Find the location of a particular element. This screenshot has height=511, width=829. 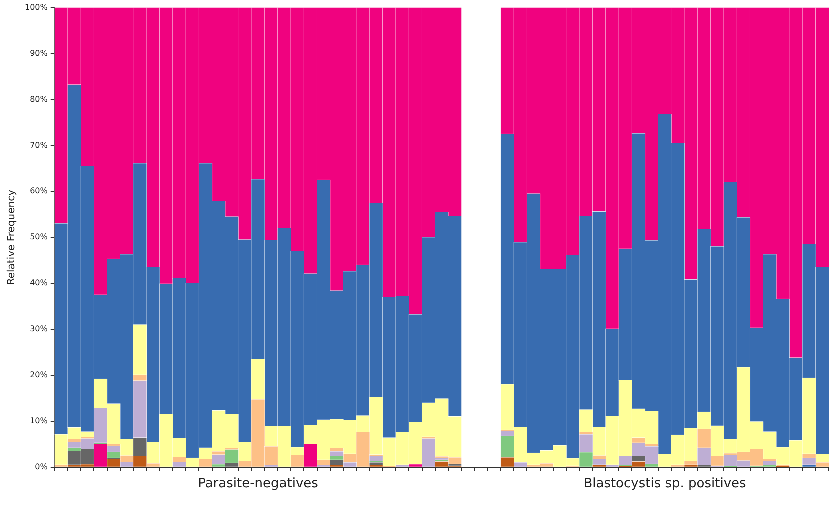

y-tick-label: 30% is located at coordinates (39, 329).